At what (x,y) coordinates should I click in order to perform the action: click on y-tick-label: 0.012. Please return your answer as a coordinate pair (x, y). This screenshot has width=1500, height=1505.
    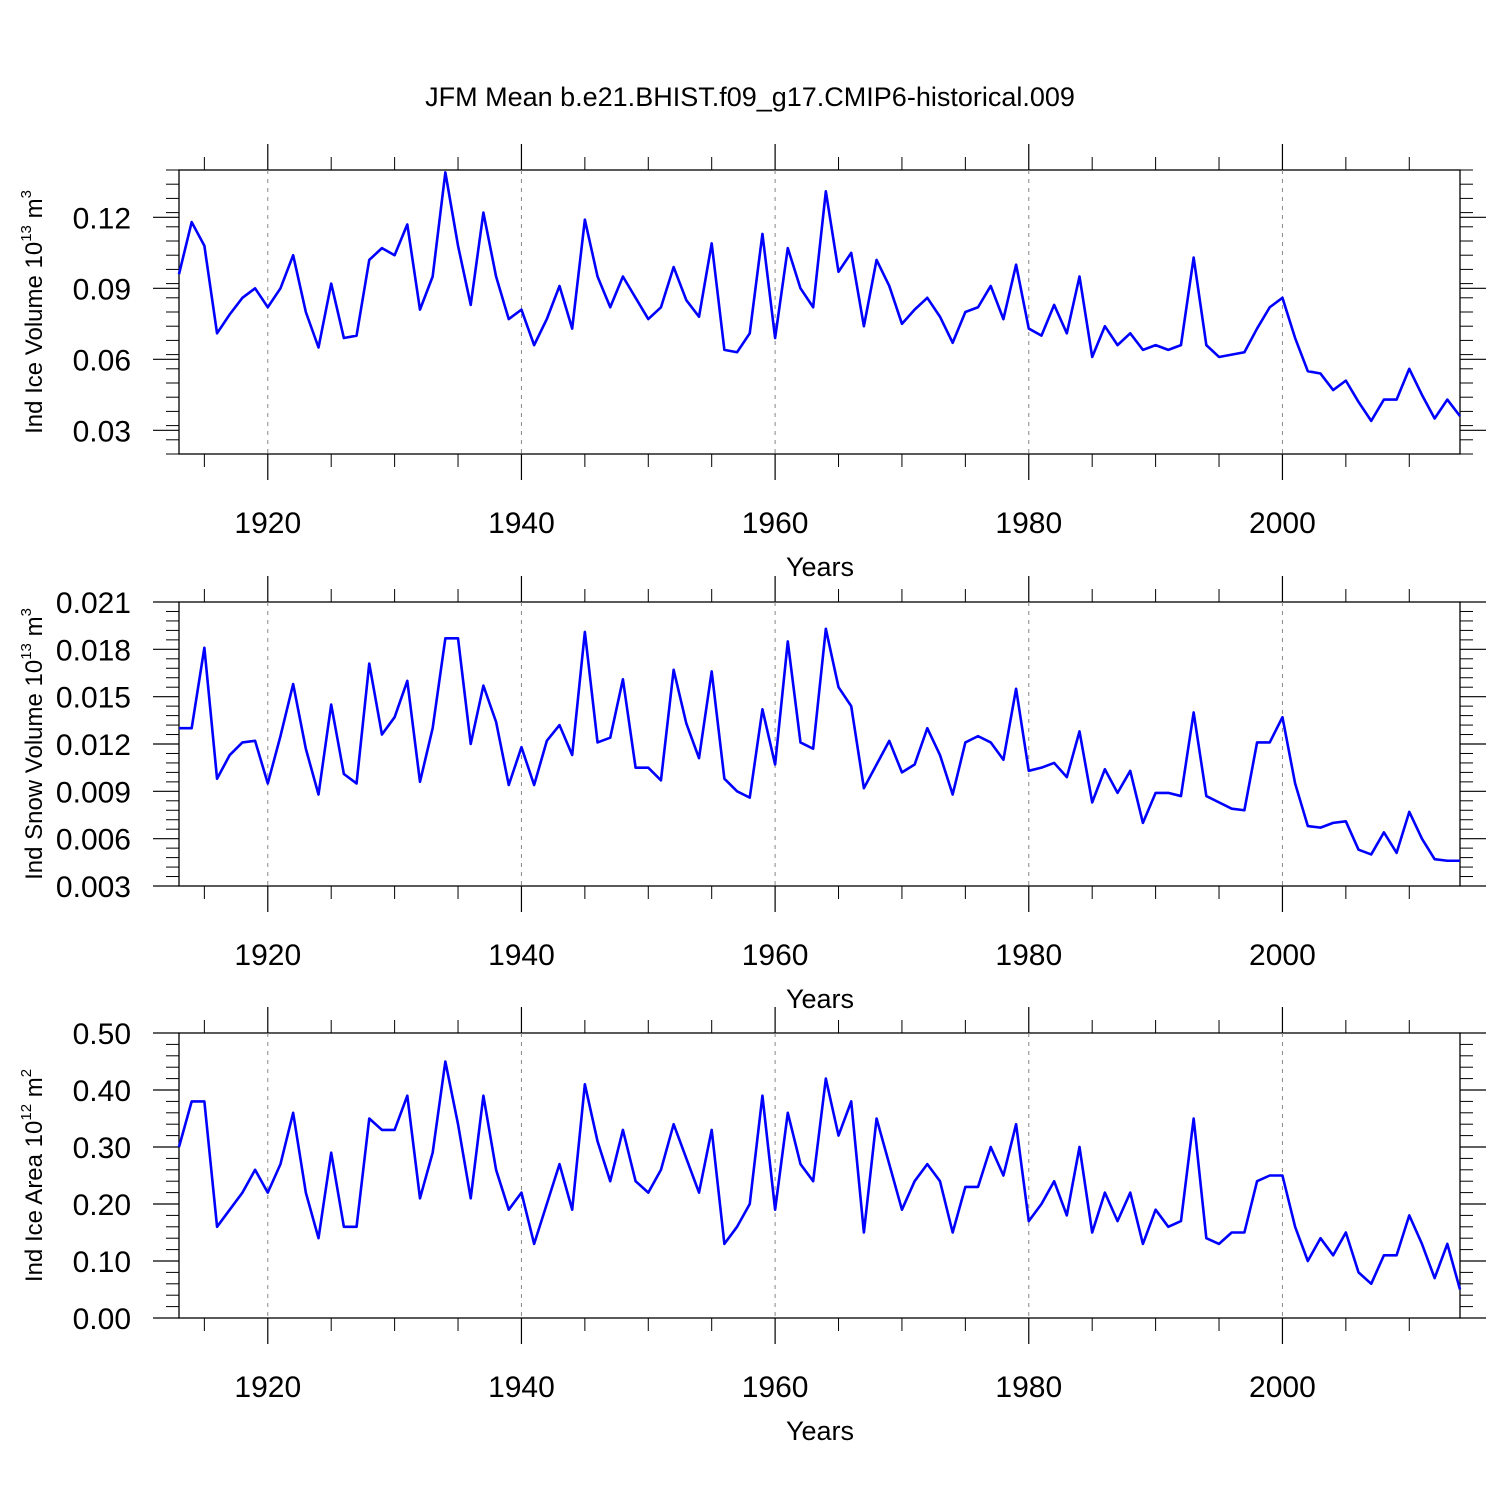
    Looking at the image, I should click on (93, 745).